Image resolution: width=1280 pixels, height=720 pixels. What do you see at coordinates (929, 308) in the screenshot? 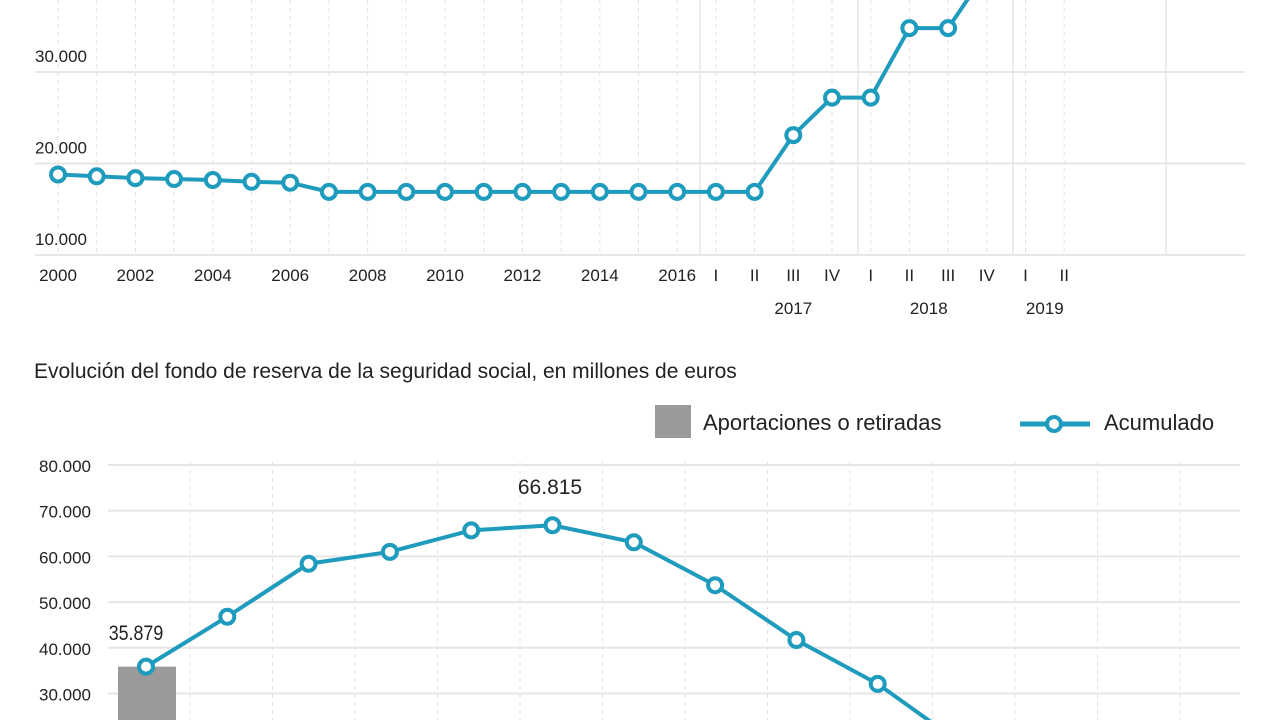
I see `x-group-label: 2018` at bounding box center [929, 308].